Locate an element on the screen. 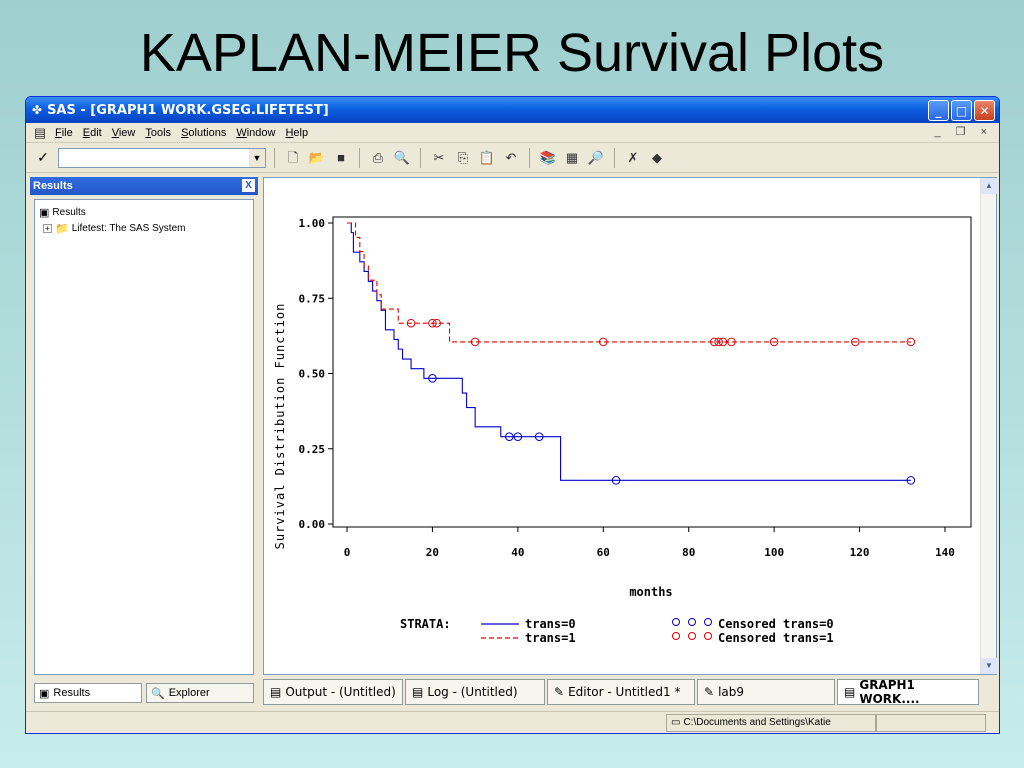  y-tick-label: 0.25 is located at coordinates (312, 449).